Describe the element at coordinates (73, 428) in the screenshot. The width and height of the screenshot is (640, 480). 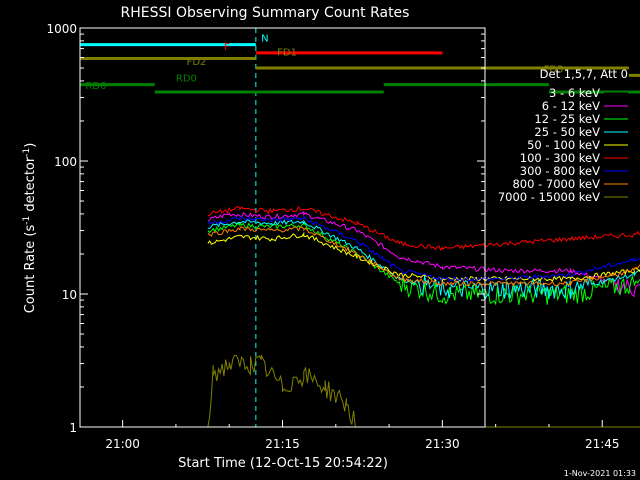
I see `y-tick-label-0: 1` at that location.